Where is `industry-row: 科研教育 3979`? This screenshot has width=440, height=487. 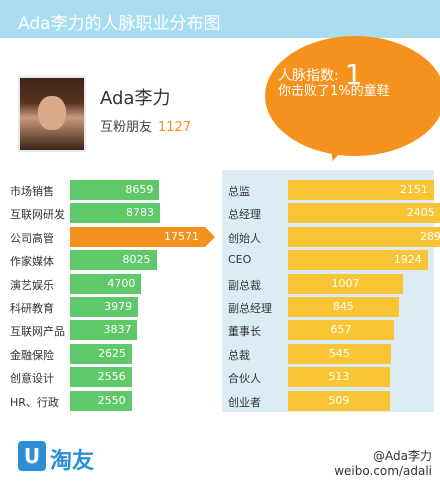
industry-row: 科研教育 3979 is located at coordinates (105, 307).